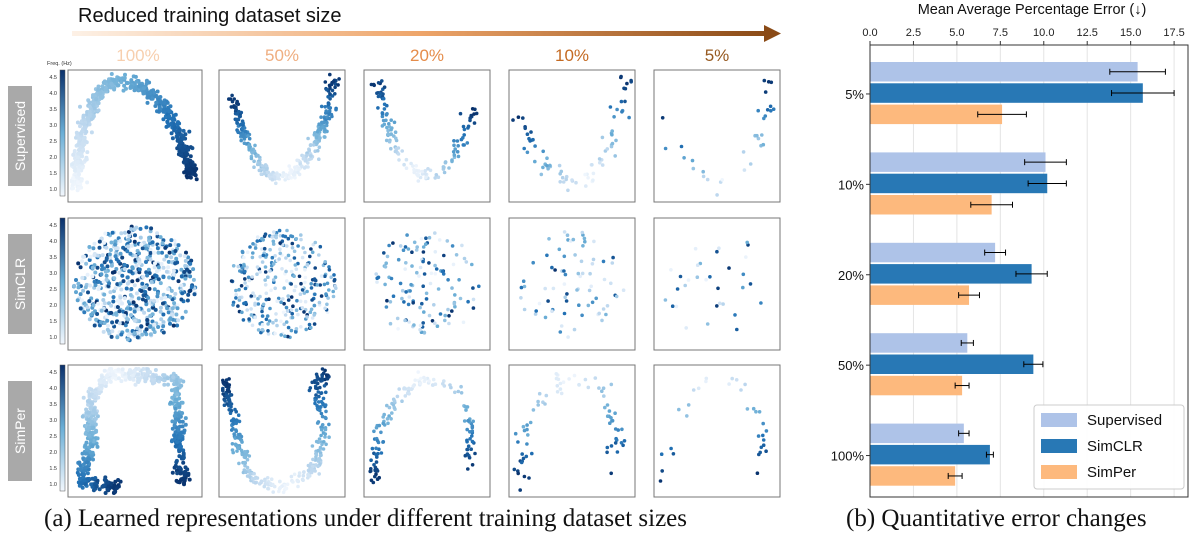 The height and width of the screenshot is (543, 1200). I want to click on x-tick-label: 17.5, so click(1173, 33).